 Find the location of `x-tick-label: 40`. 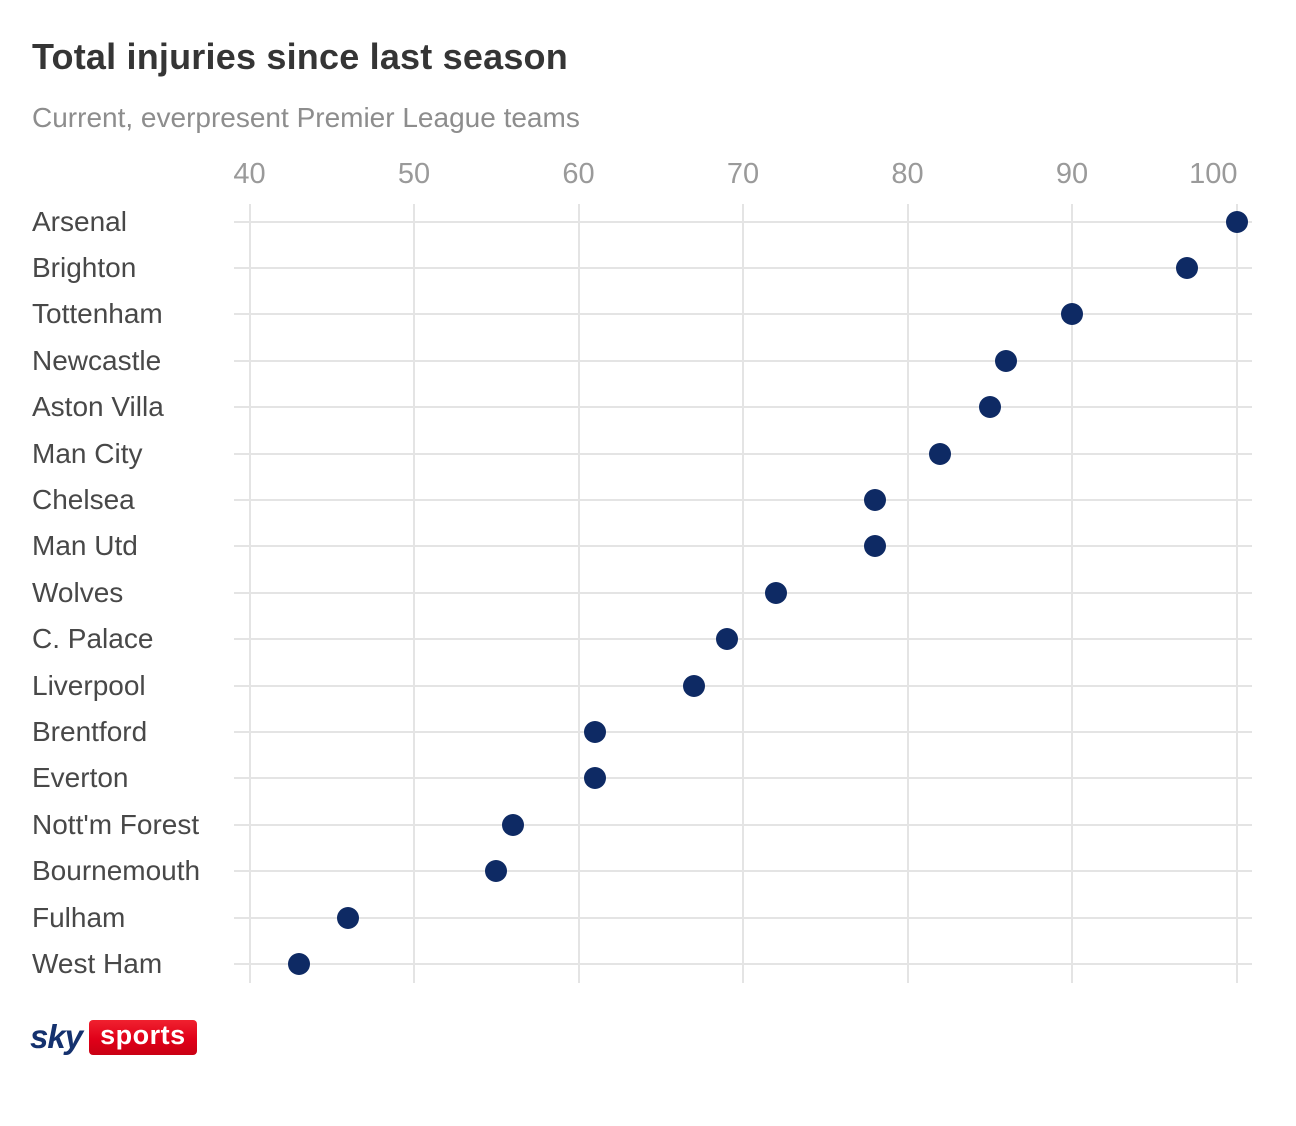

x-tick-label: 40 is located at coordinates (249, 174).